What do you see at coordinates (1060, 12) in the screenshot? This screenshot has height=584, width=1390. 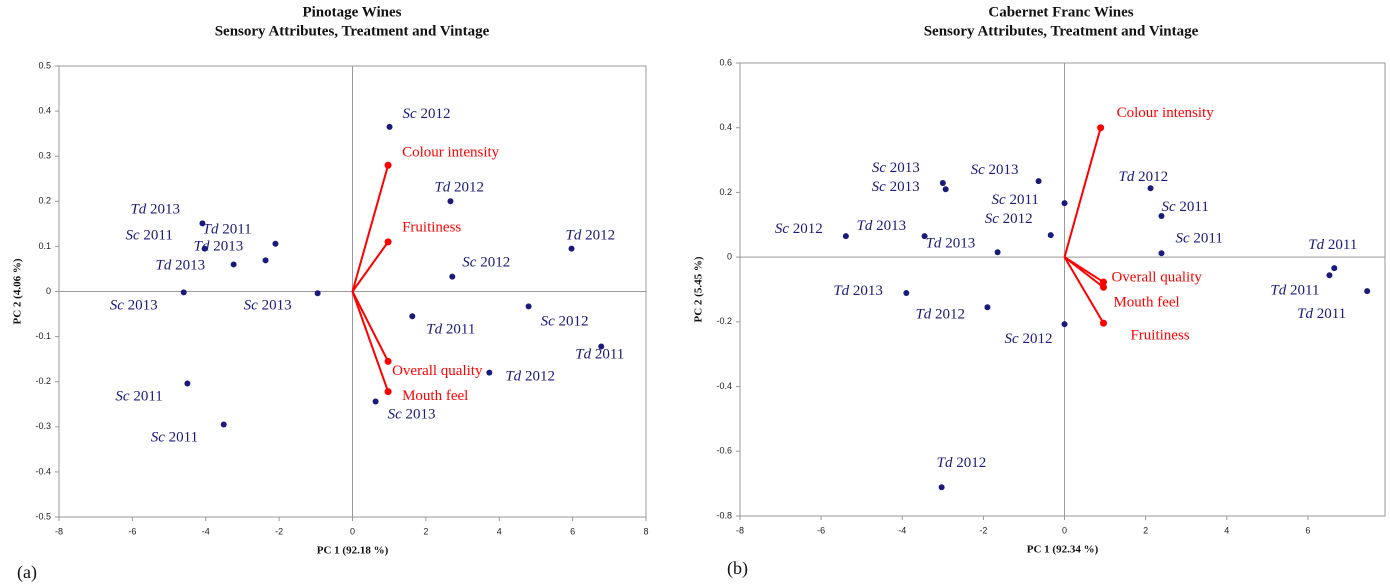 I see `chart-title: Cabernet Franc Wines` at bounding box center [1060, 12].